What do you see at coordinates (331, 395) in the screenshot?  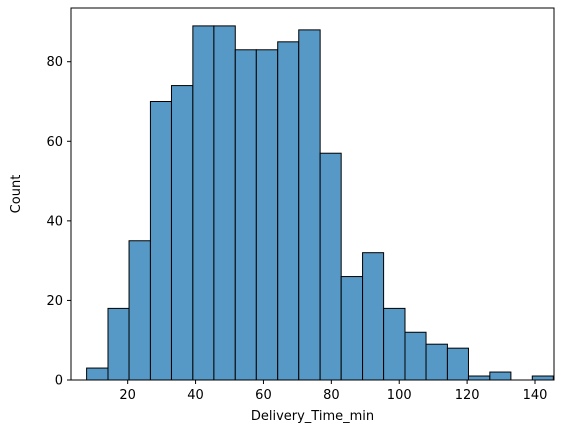 I see `x-tick-label: 80` at bounding box center [331, 395].